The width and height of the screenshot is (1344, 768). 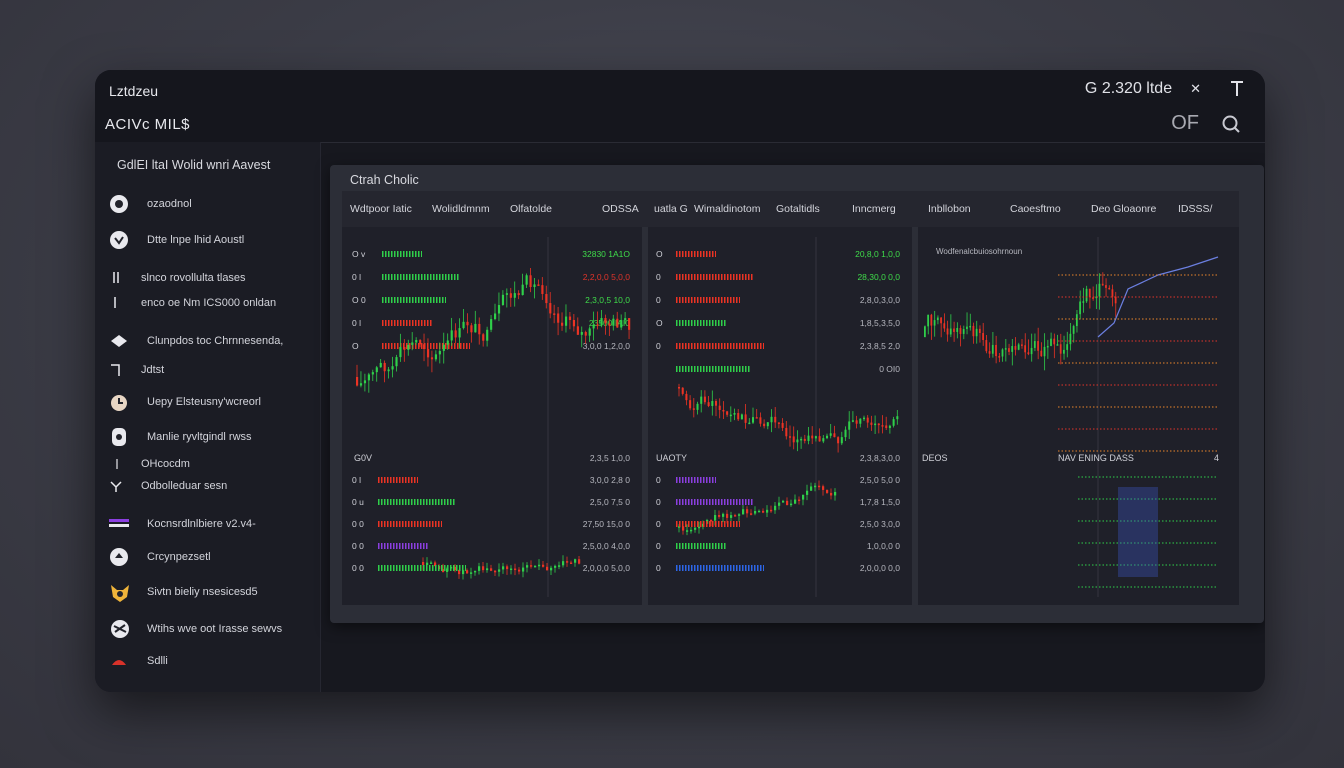 What do you see at coordinates (1096, 458) in the screenshot?
I see `right-section-label-2: NAV ENING DASS` at bounding box center [1096, 458].